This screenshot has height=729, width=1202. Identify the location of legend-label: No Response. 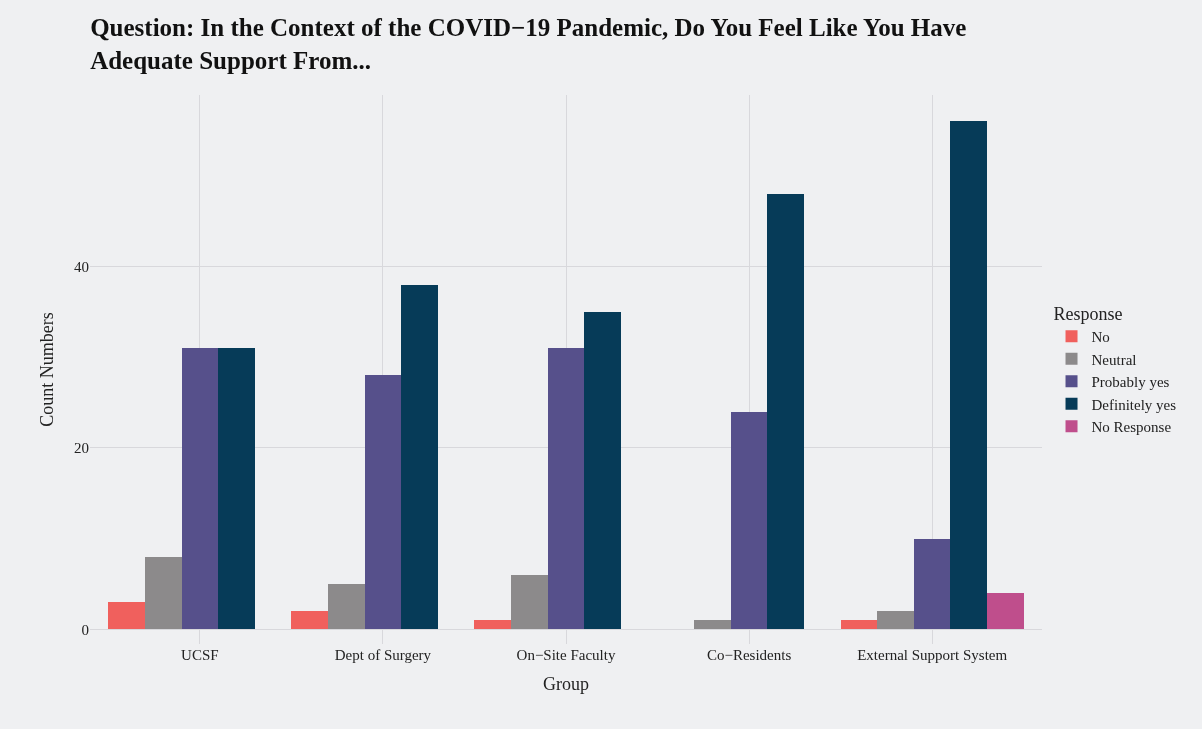
(1131, 427).